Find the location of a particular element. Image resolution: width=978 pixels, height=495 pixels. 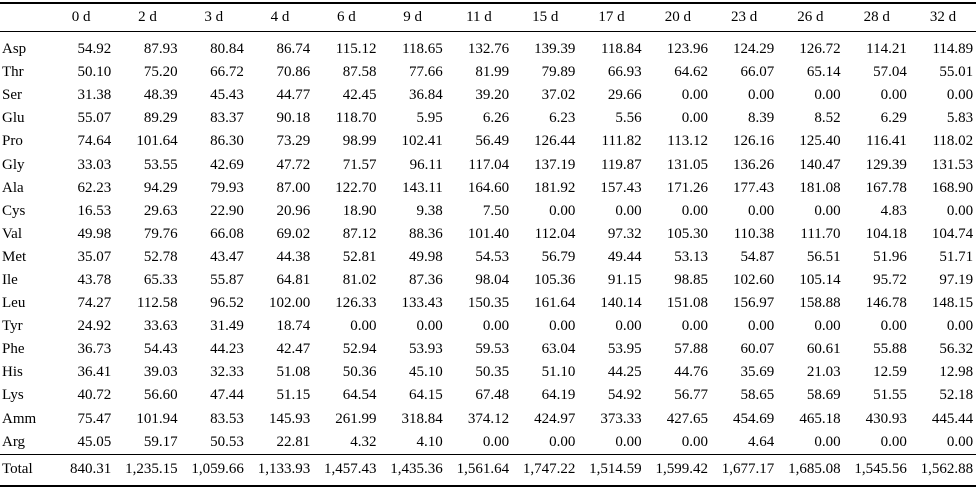

table-cell: 49.98 is located at coordinates (426, 256).